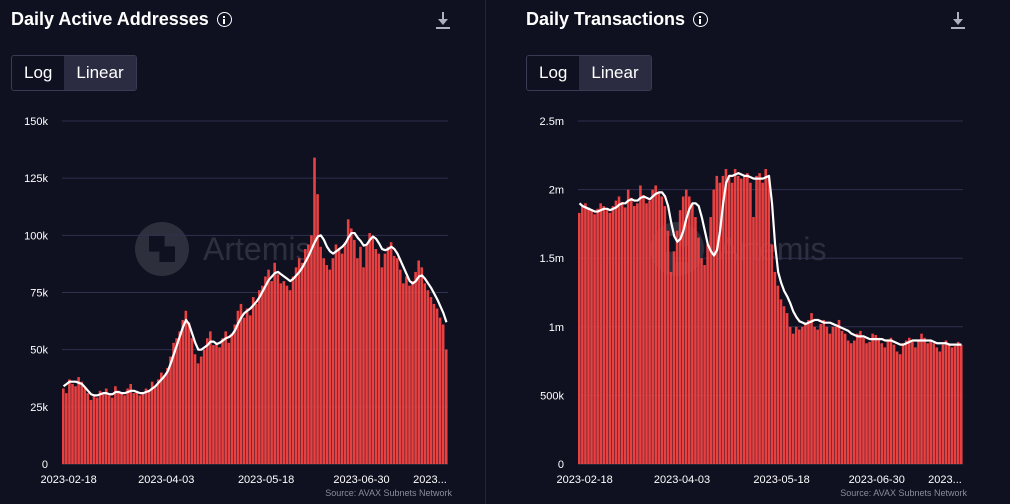 This screenshot has width=1010, height=504. I want to click on y-tick-label: 0, so click(561, 465).